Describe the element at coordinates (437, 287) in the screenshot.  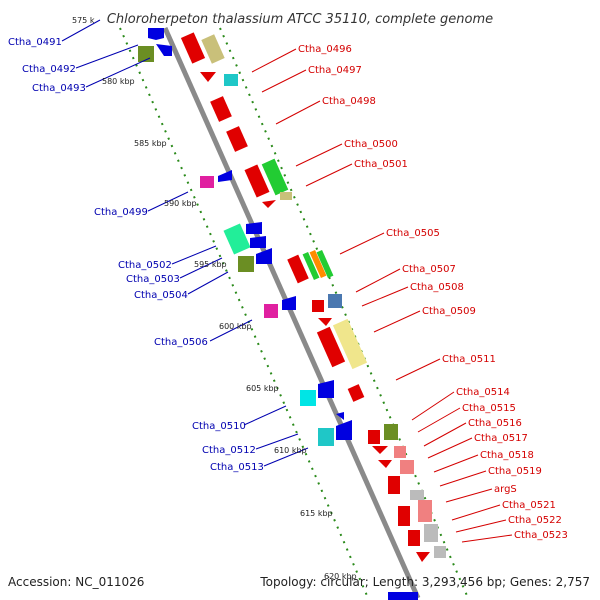
I see `label-ctha-0508: Ctha_0508` at that location.